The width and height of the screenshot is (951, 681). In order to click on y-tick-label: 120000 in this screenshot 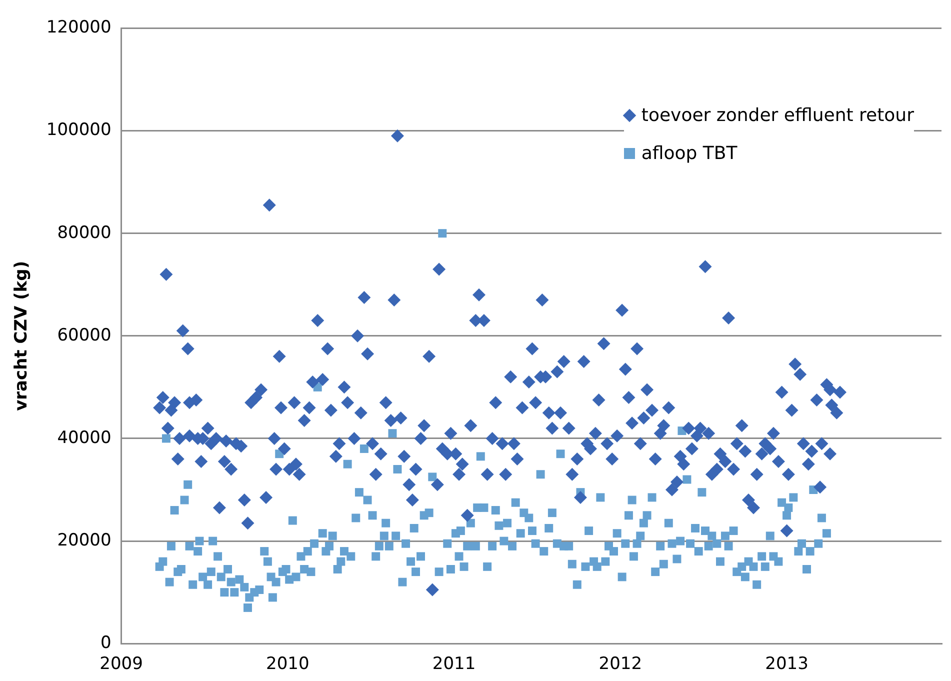, I will do `click(79, 28)`.